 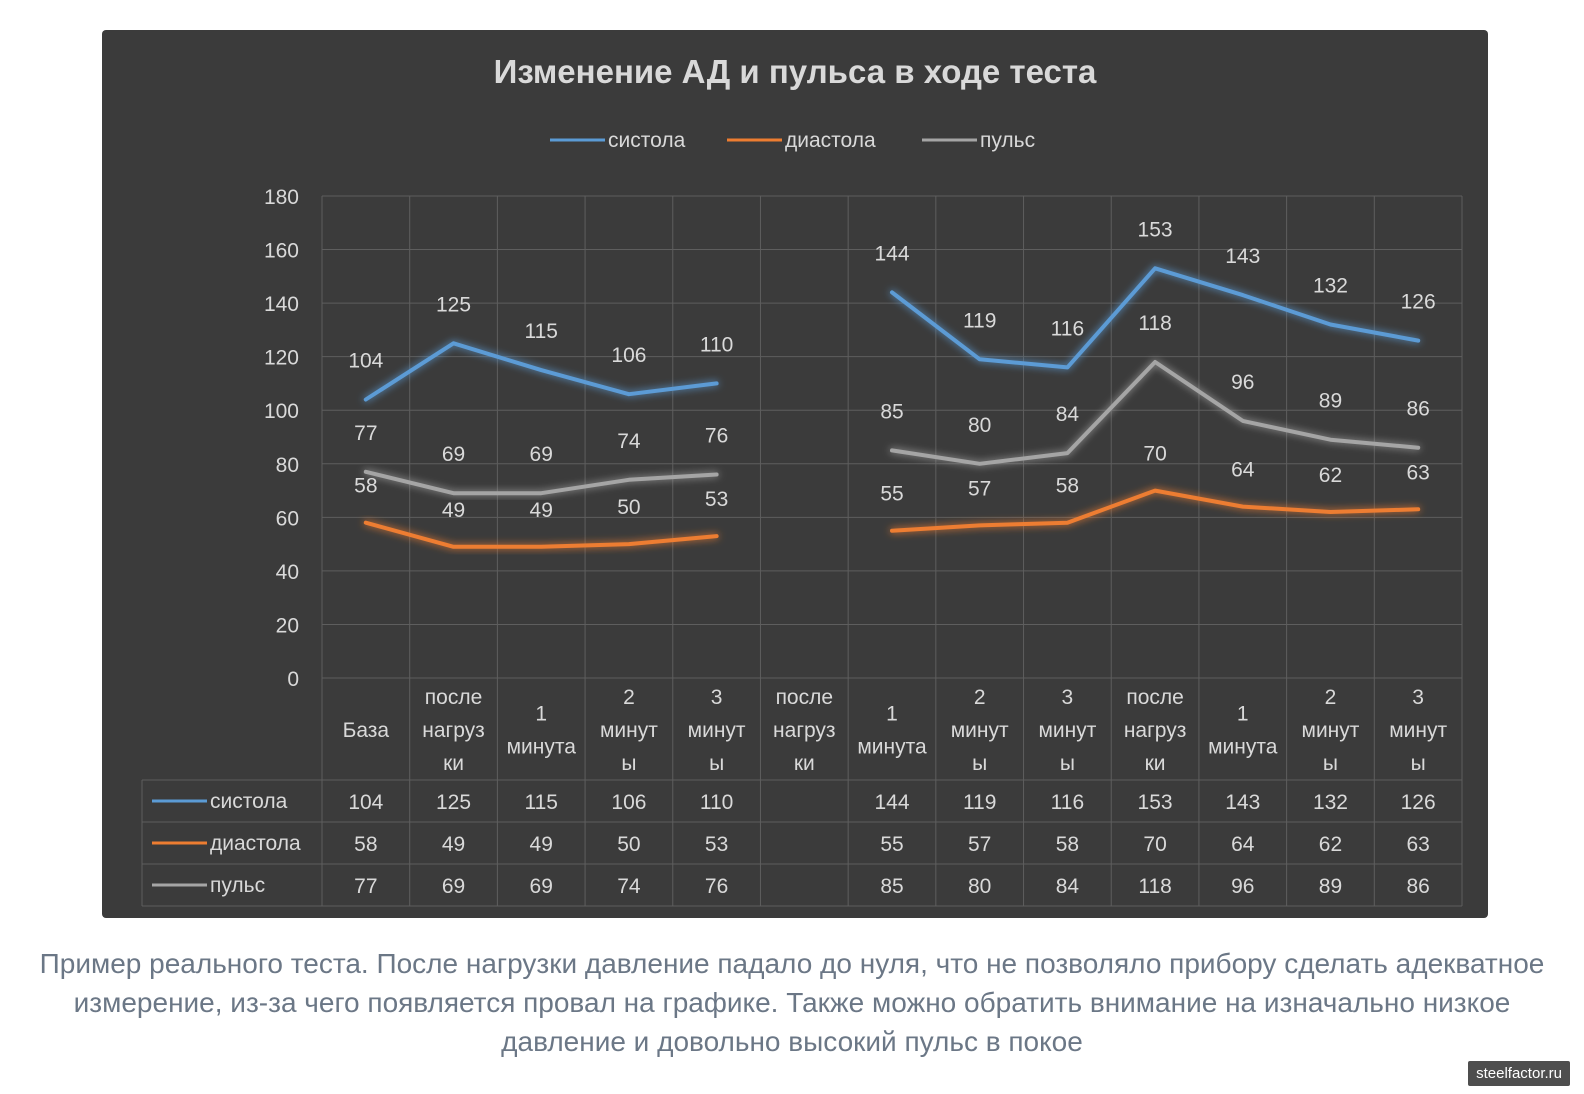 I want to click on y-tick-label: 60, so click(x=287, y=518).